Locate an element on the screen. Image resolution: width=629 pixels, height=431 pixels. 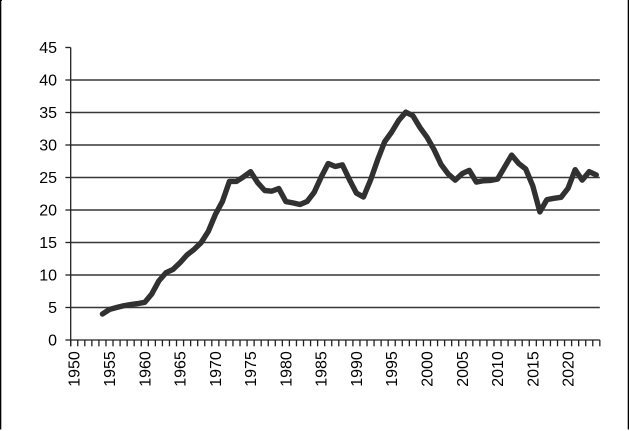
svg-text: 10 is located at coordinates (48, 276).